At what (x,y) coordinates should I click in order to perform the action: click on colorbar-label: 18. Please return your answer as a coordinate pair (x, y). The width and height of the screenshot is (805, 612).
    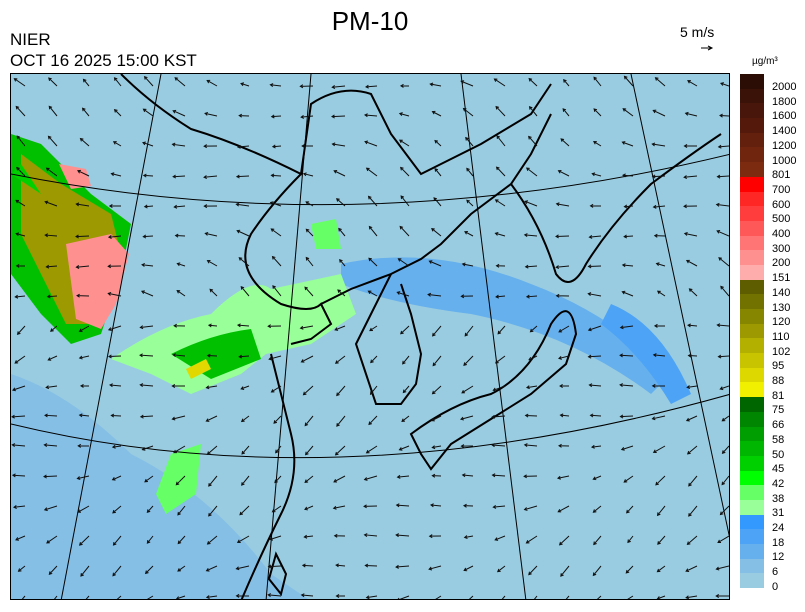
    Looking at the image, I should click on (778, 542).